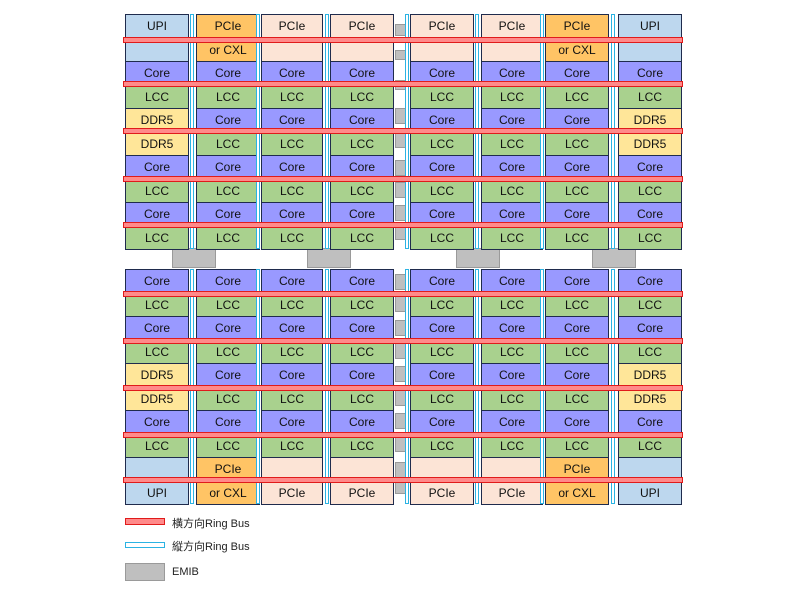 This screenshot has width=800, height=600. What do you see at coordinates (650, 96) in the screenshot?
I see `top-die-tile-r3-c7: LCC` at bounding box center [650, 96].